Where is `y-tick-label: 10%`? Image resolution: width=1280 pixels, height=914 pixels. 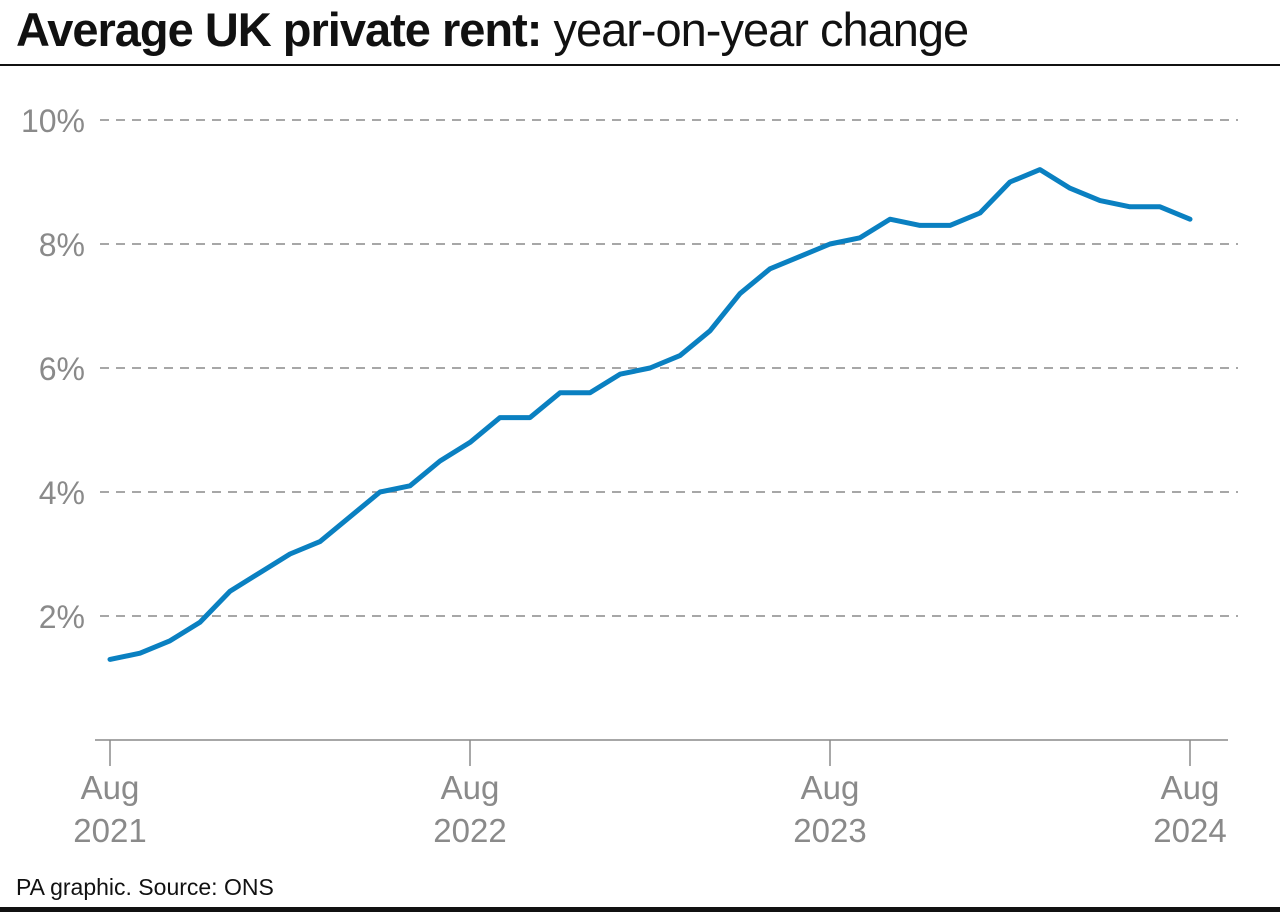 y-tick-label: 10% is located at coordinates (53, 121).